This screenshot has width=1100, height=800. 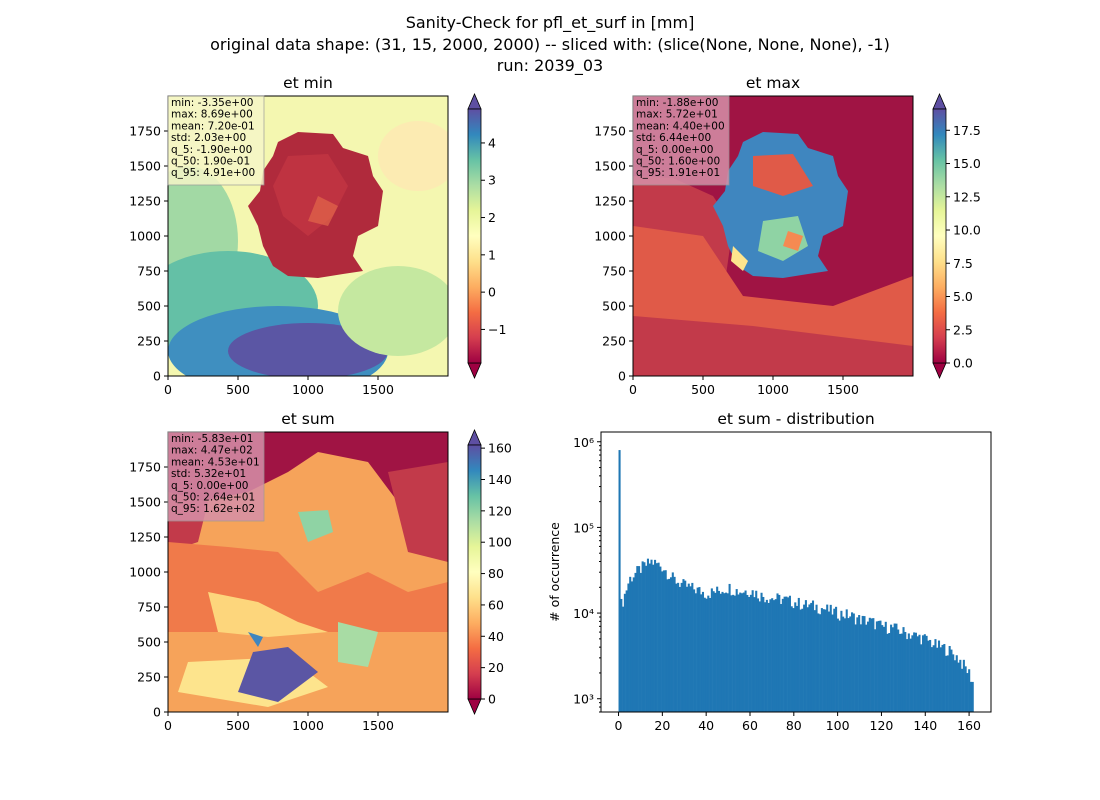 I want to click on colorbar-extend-min, so click(x=939, y=371).